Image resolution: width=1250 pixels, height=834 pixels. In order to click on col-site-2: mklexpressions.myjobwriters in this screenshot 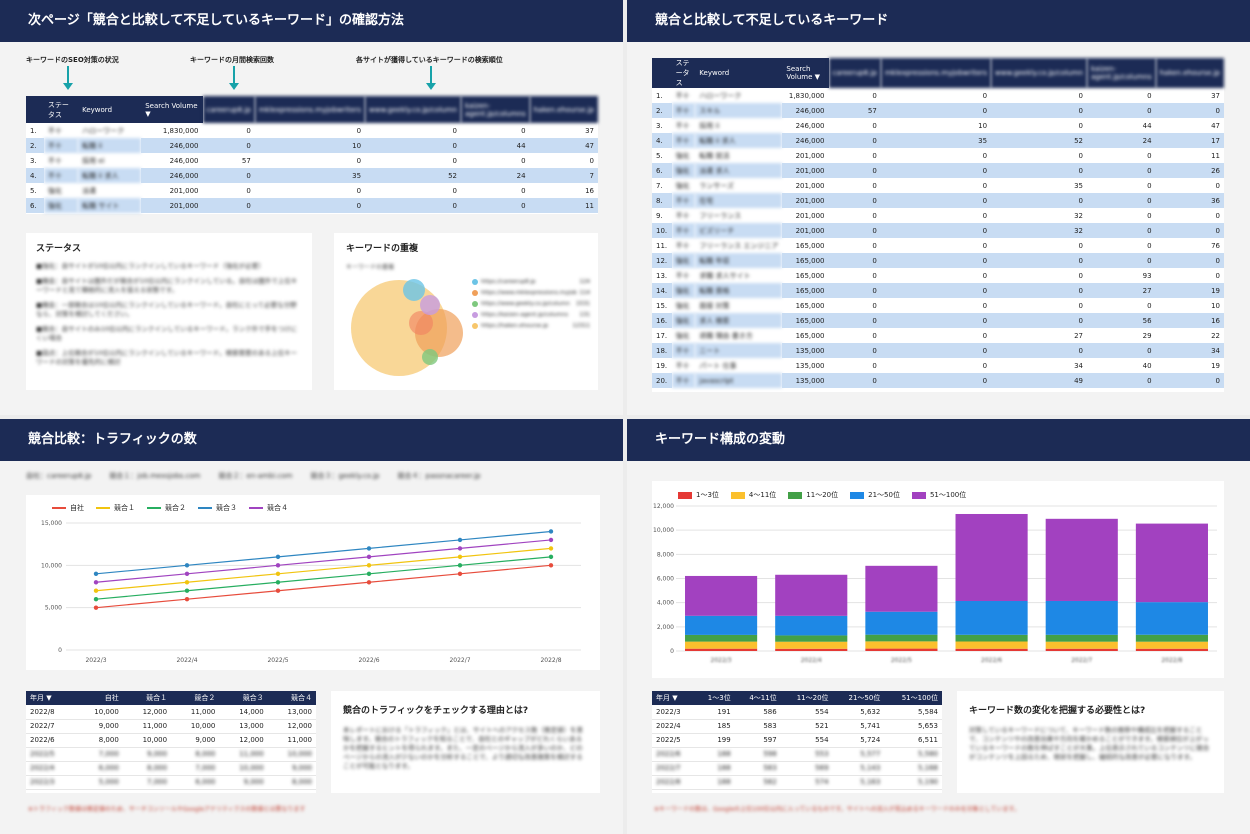, I will do `click(936, 73)`.